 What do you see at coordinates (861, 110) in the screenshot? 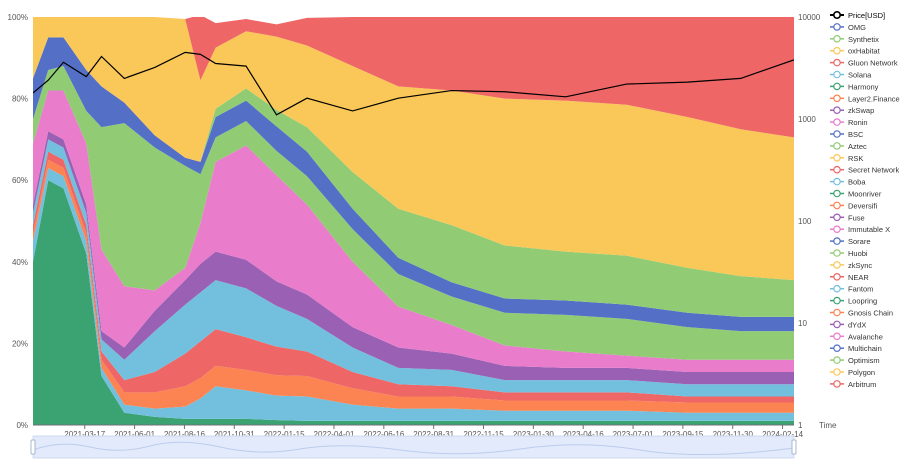
I see `legend-label: zkSwap` at bounding box center [861, 110].